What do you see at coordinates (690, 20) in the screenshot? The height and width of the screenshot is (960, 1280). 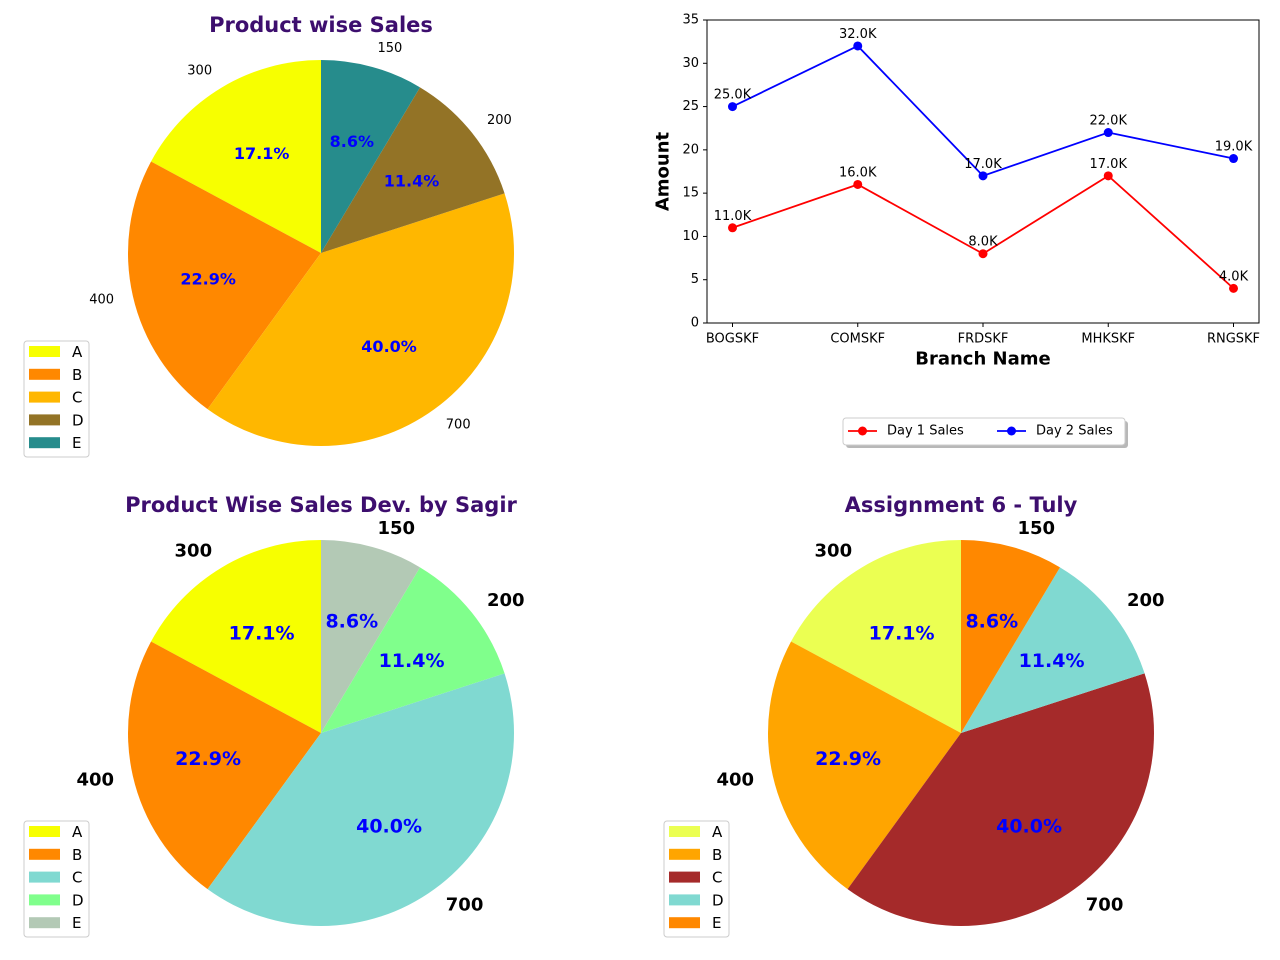 I see `y-tick-label: 35` at bounding box center [690, 20].